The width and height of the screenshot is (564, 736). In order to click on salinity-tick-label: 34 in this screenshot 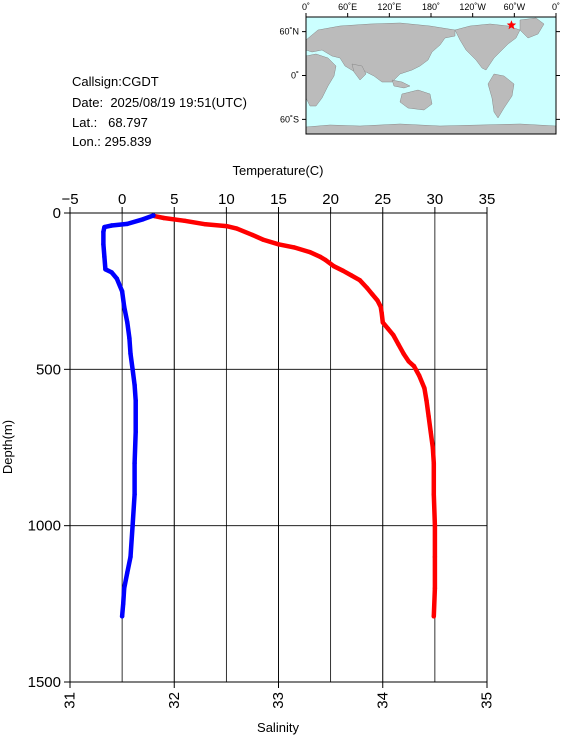, I will do `click(382, 700)`.